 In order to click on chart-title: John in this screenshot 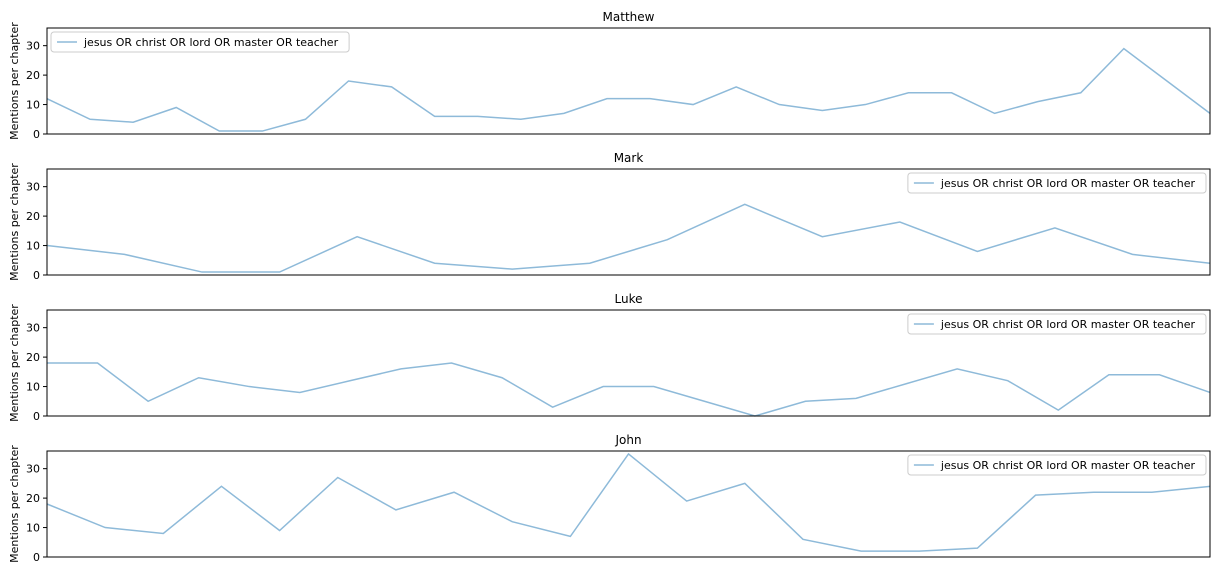, I will do `click(627, 440)`.